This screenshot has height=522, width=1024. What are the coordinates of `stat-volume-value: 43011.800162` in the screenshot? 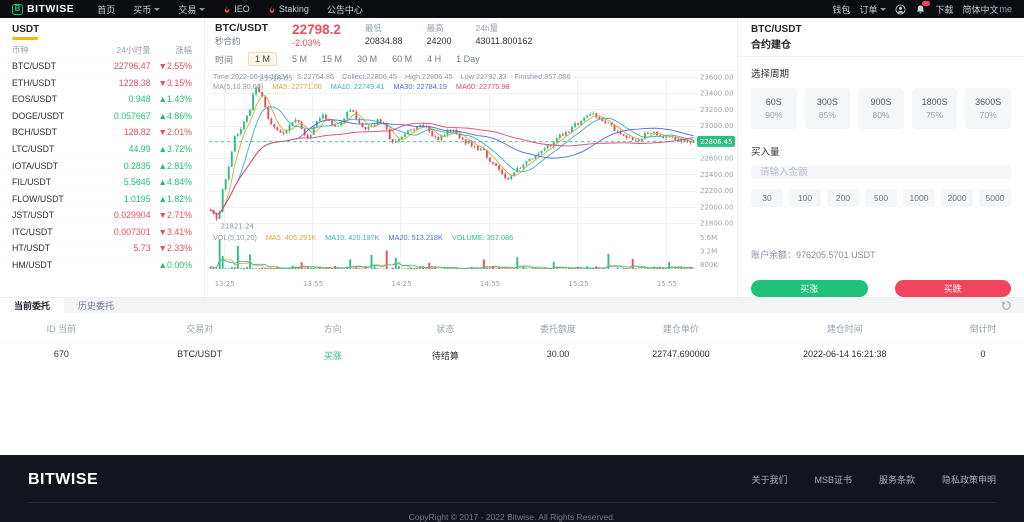 It's located at (504, 41).